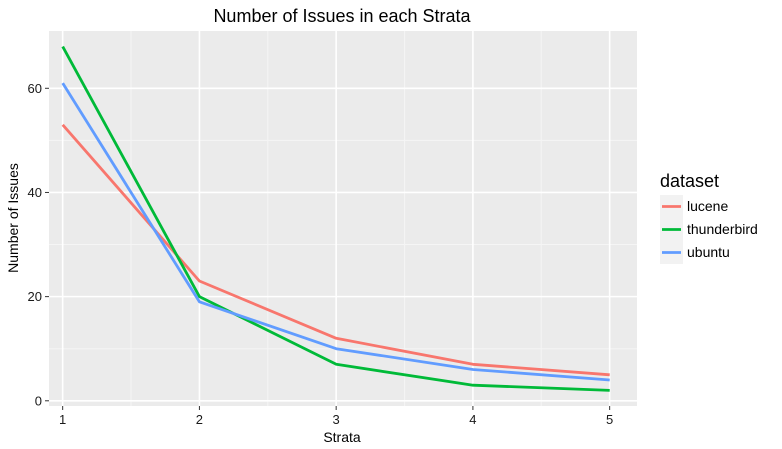  I want to click on x-tick-label: 5, so click(609, 419).